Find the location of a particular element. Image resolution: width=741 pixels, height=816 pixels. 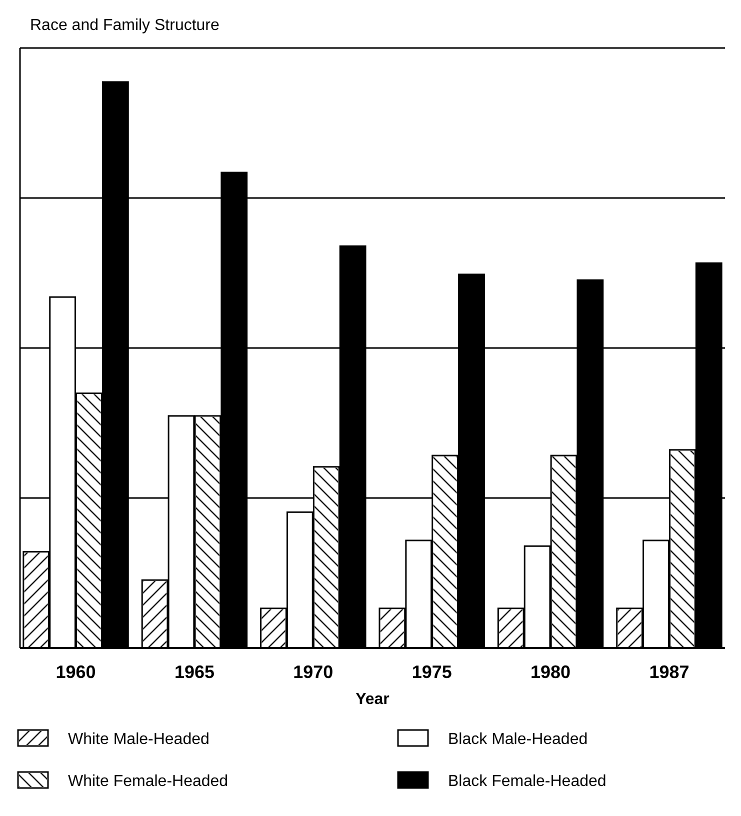

x-tick-label: 1965 is located at coordinates (194, 672).